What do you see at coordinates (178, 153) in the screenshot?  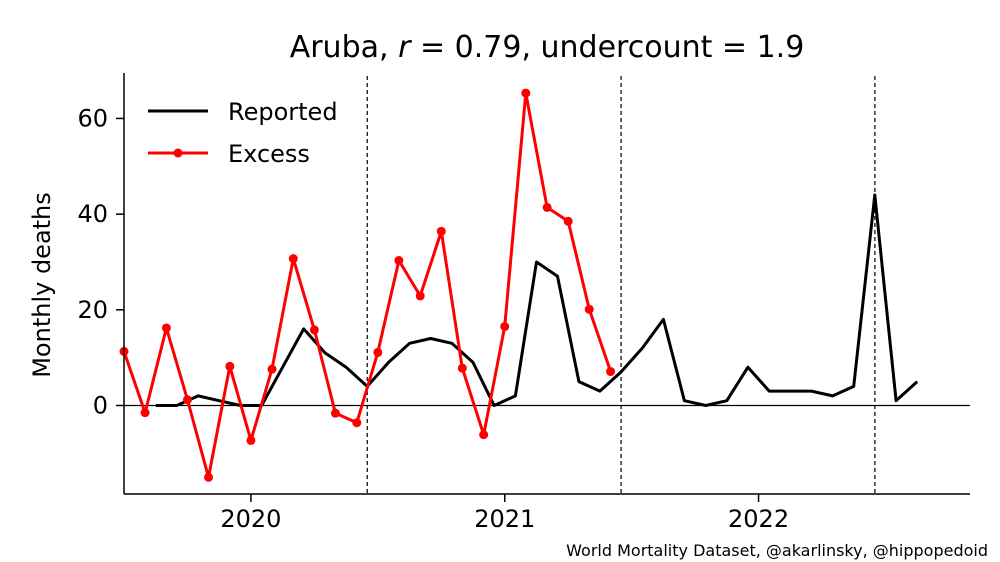 I see `legend-excess-marker` at bounding box center [178, 153].